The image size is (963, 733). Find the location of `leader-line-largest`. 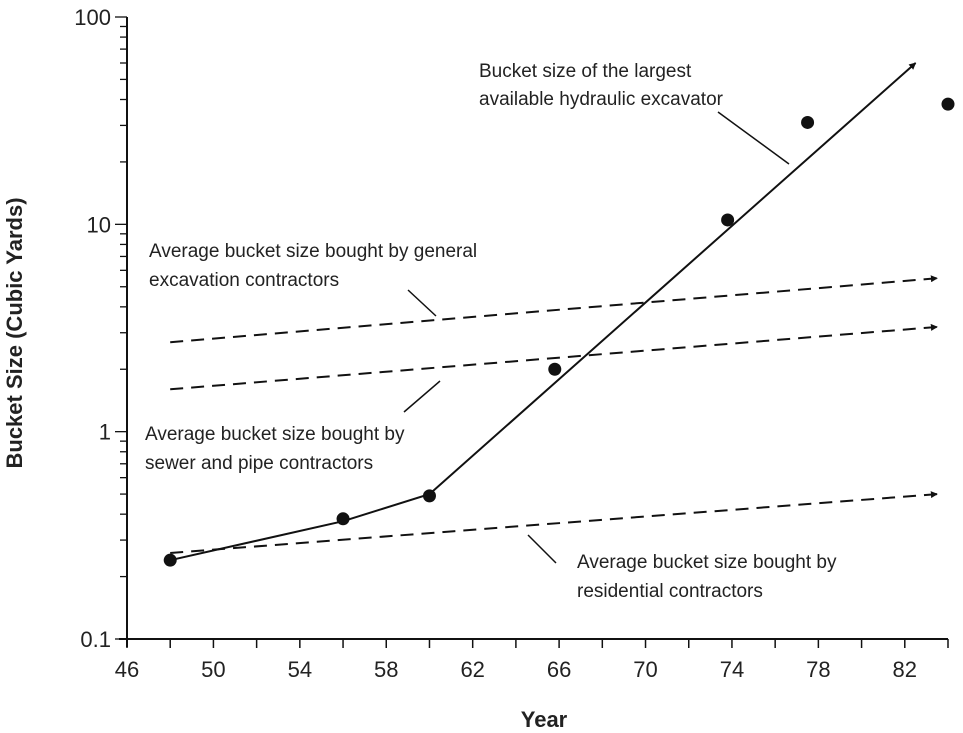

leader-line-largest is located at coordinates (753, 138).